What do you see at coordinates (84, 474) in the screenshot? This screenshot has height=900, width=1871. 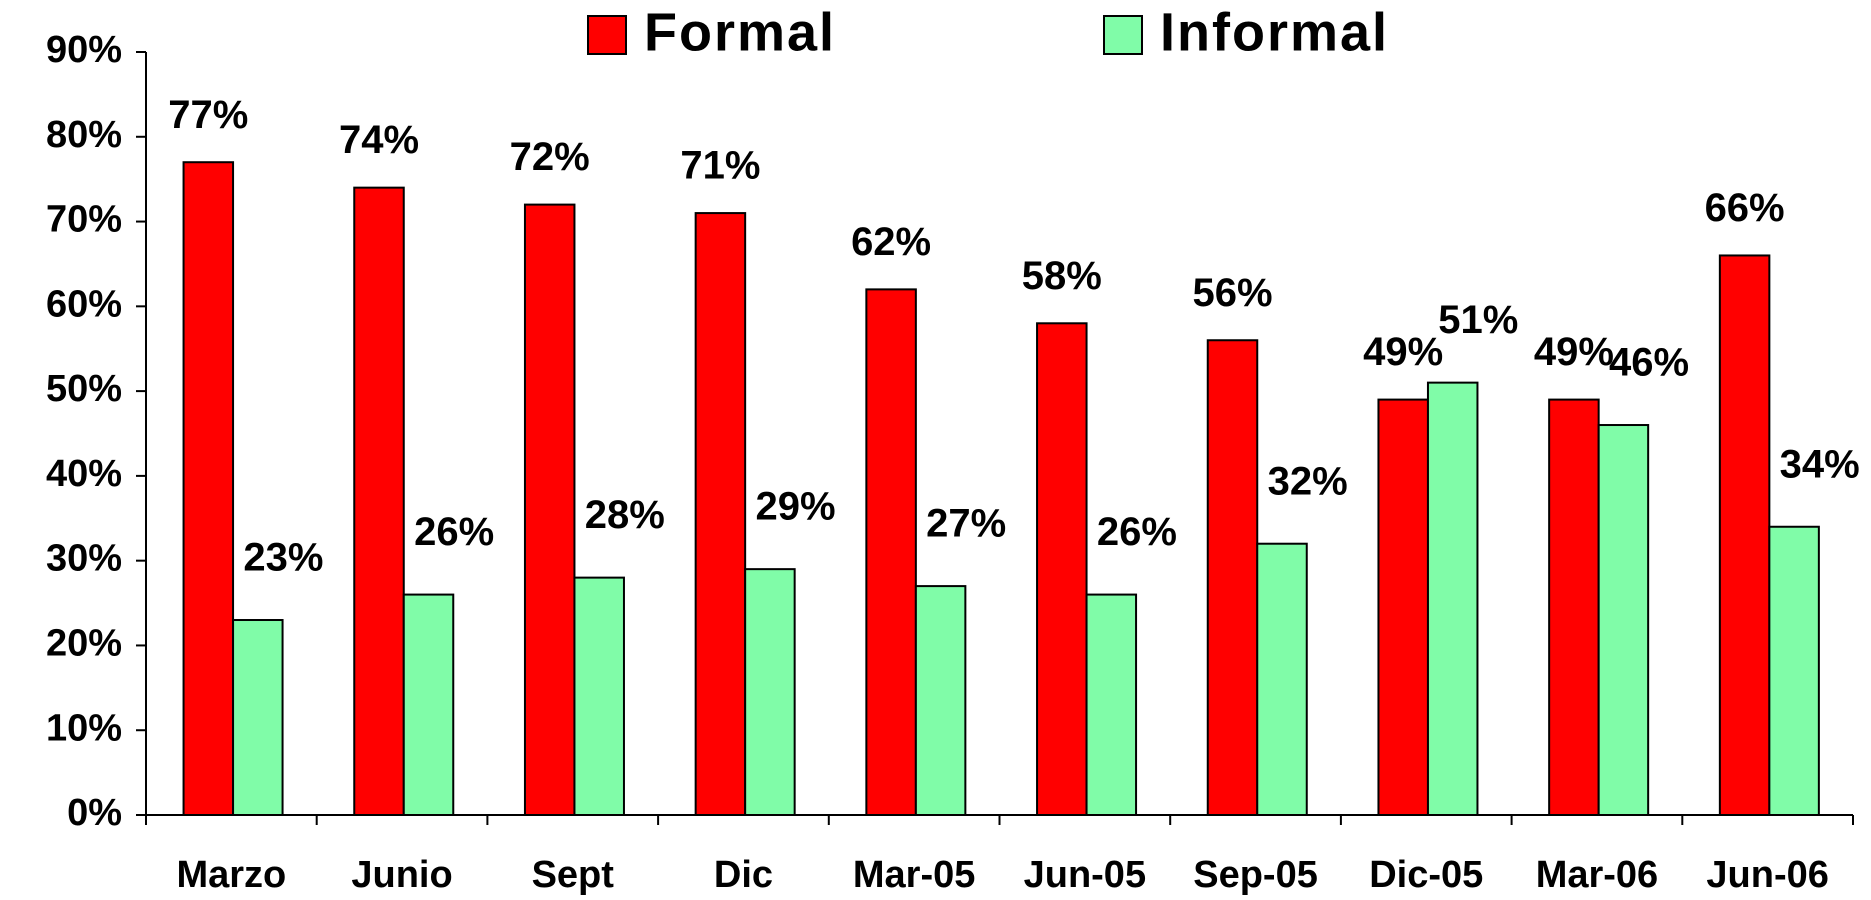 I see `y-tick-label: 40%` at bounding box center [84, 474].